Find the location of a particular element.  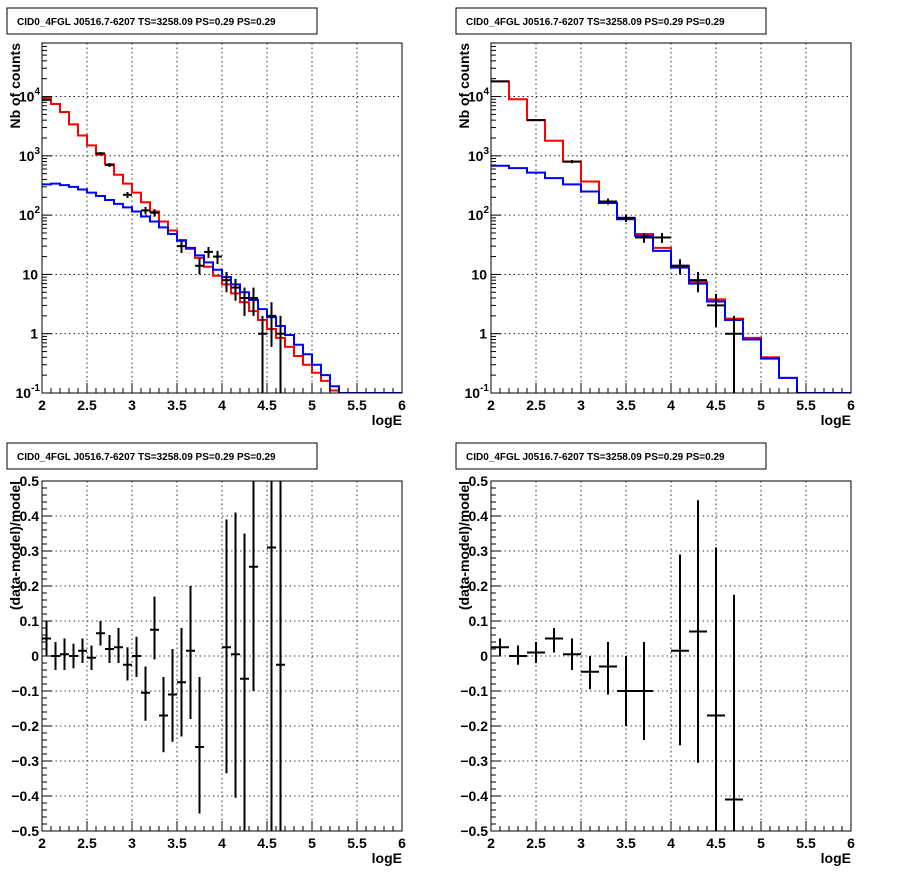

y-tick-label: −0.1 is located at coordinates (25, 691).